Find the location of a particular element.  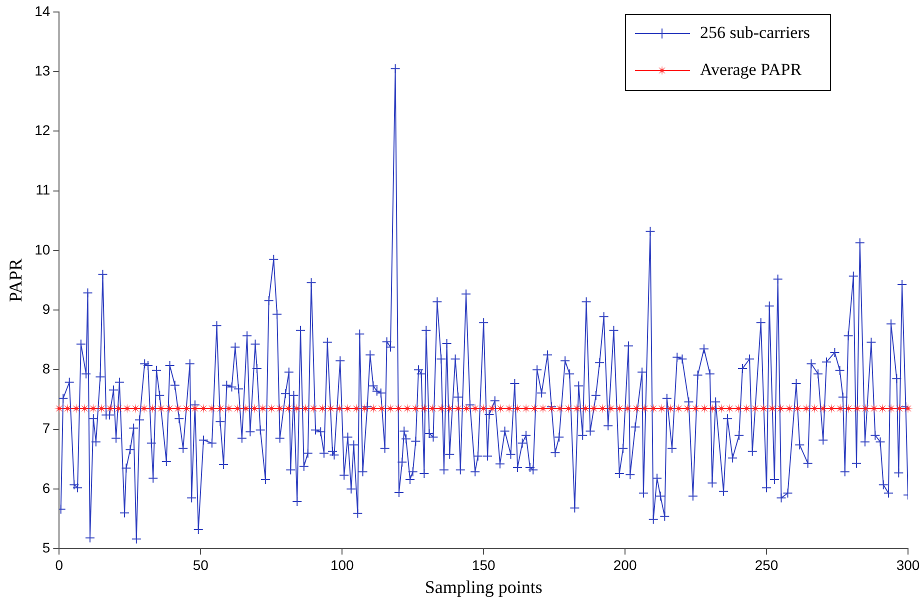

y-tick-label: 11 is located at coordinates (43, 190).